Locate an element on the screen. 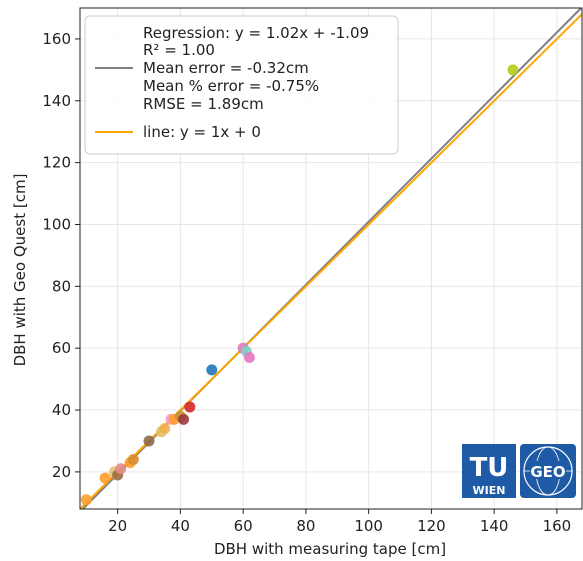  tu-logo-box is located at coordinates (489, 471).